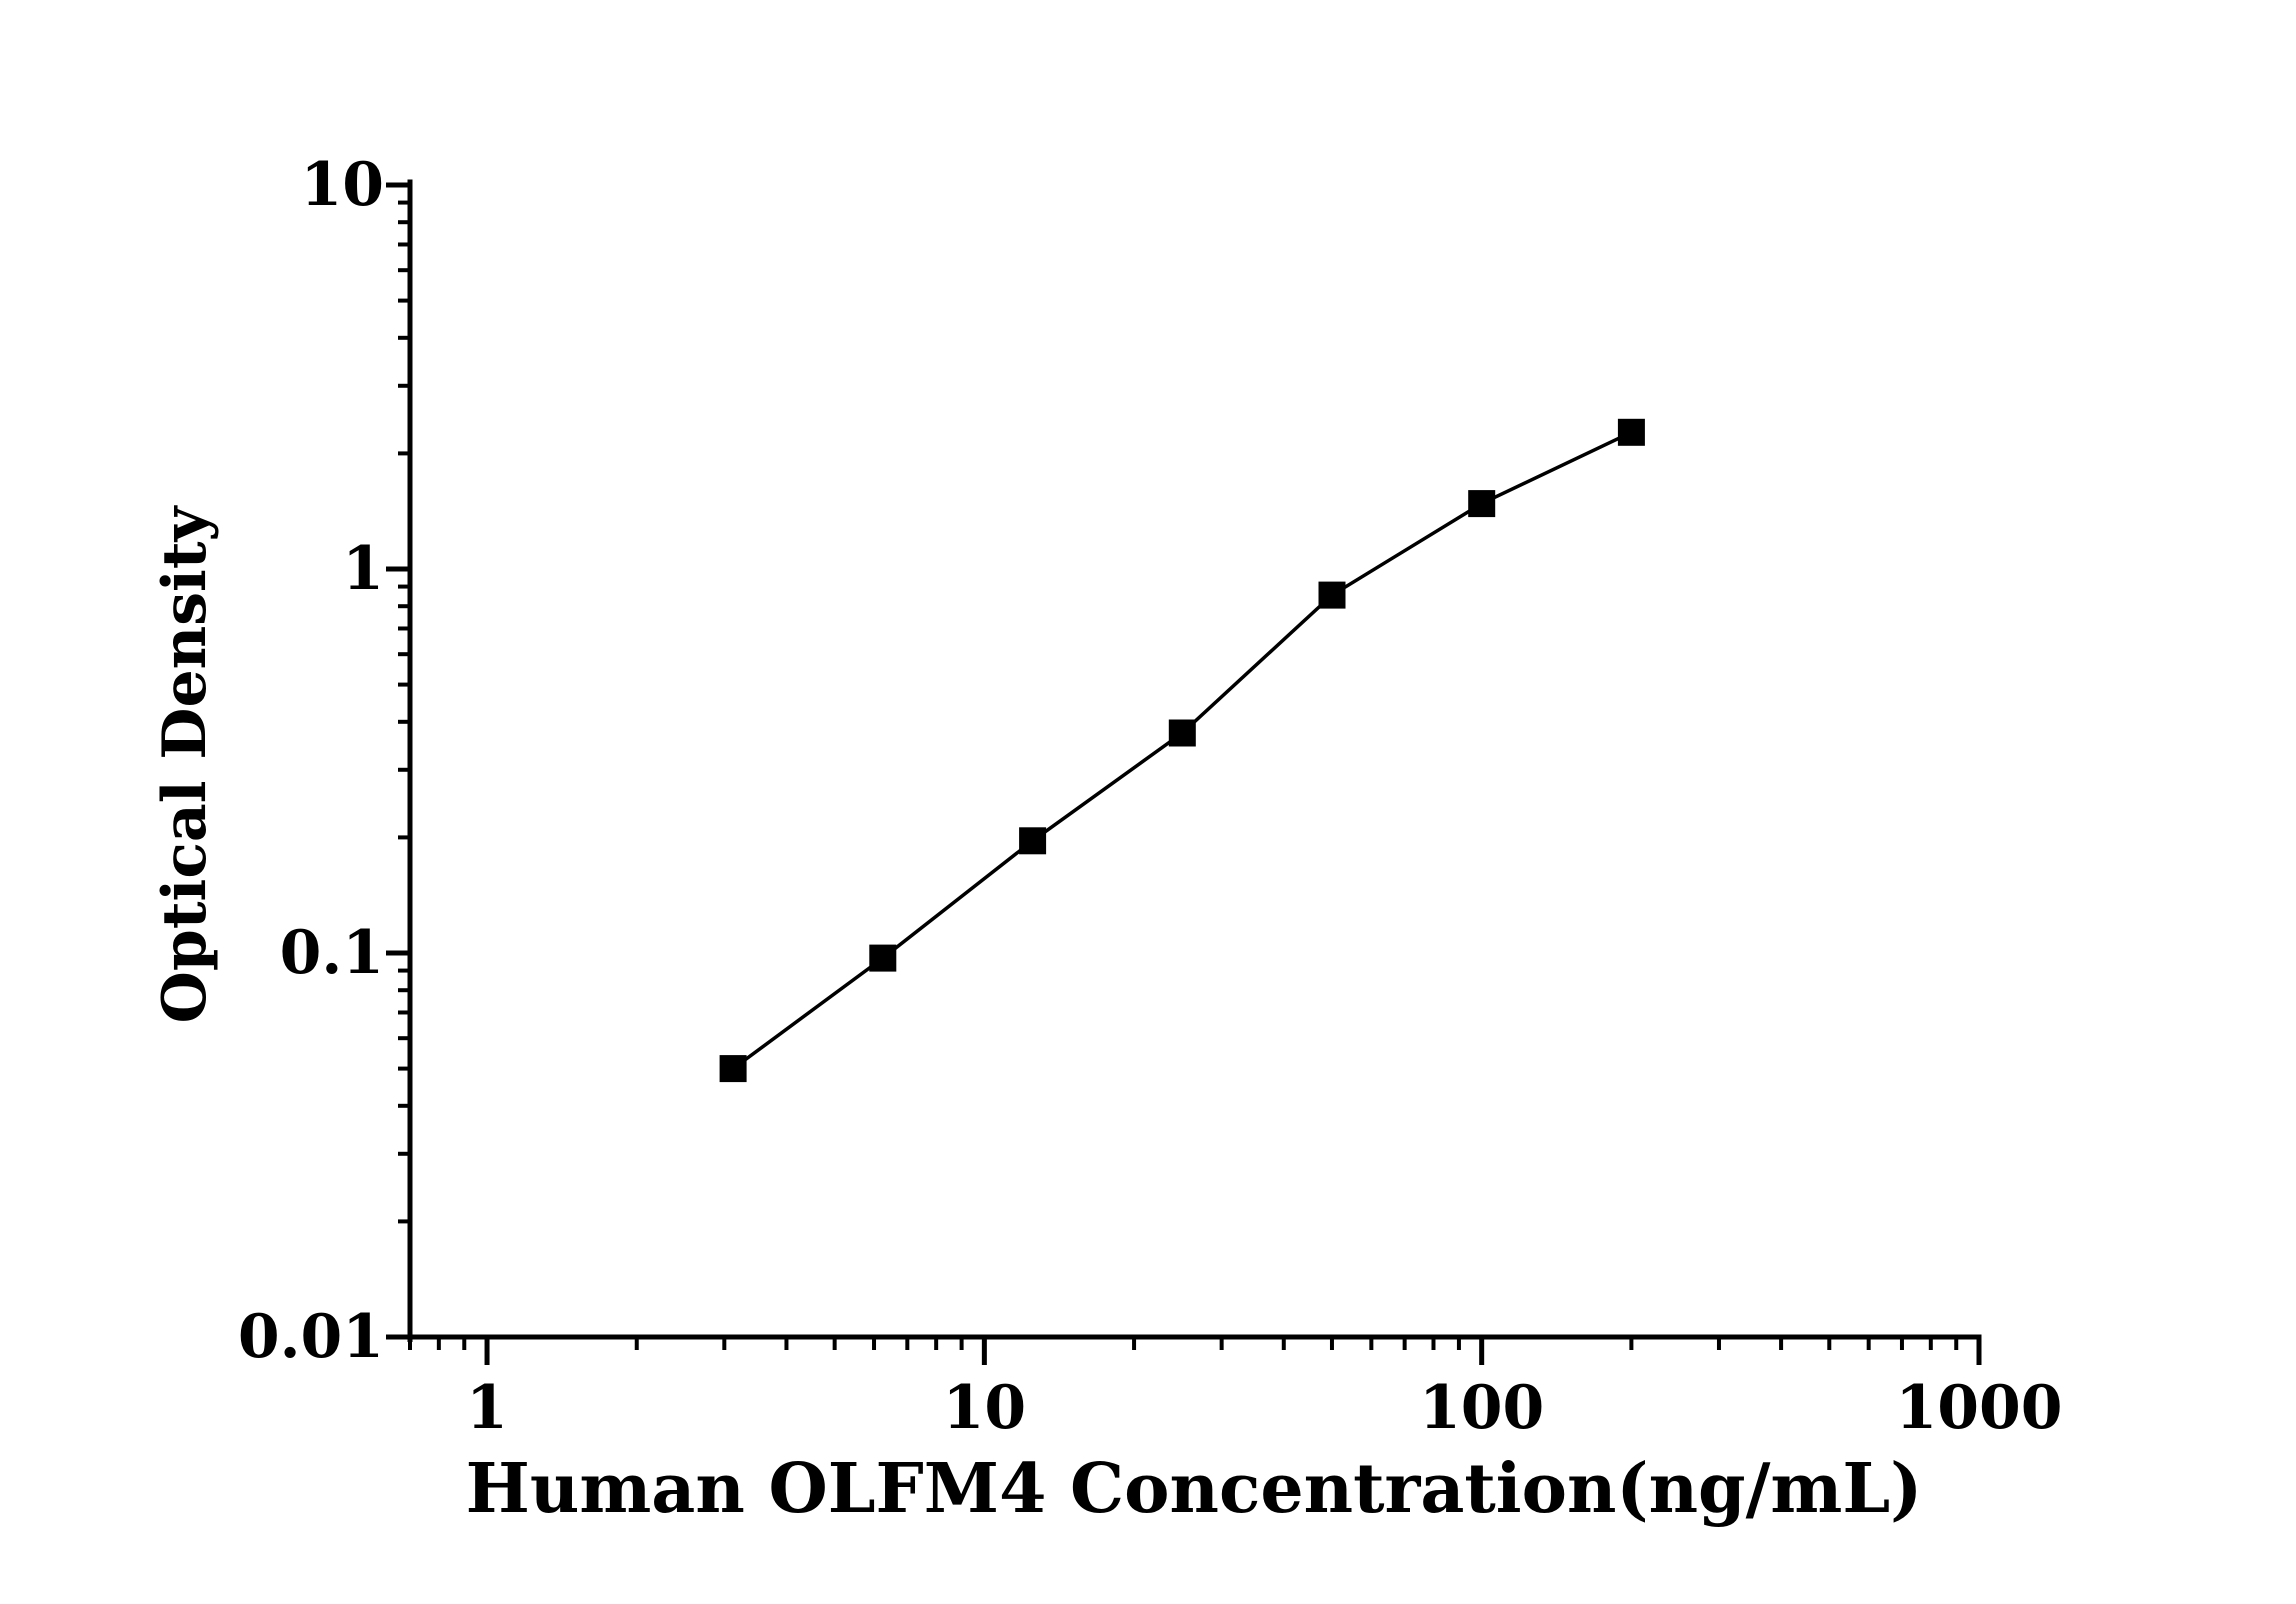 This screenshot has height=1604, width=2296. What do you see at coordinates (487, 1408) in the screenshot?
I see `x-tick-label: 1` at bounding box center [487, 1408].